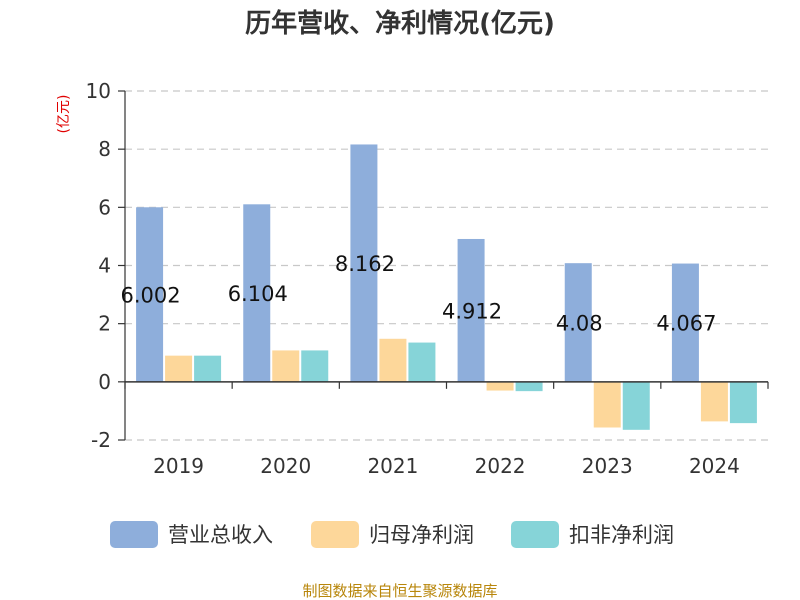 This screenshot has width=800, height=600. What do you see at coordinates (64, 114) in the screenshot?
I see `y-axis-unit-label: (亿元)` at bounding box center [64, 114].